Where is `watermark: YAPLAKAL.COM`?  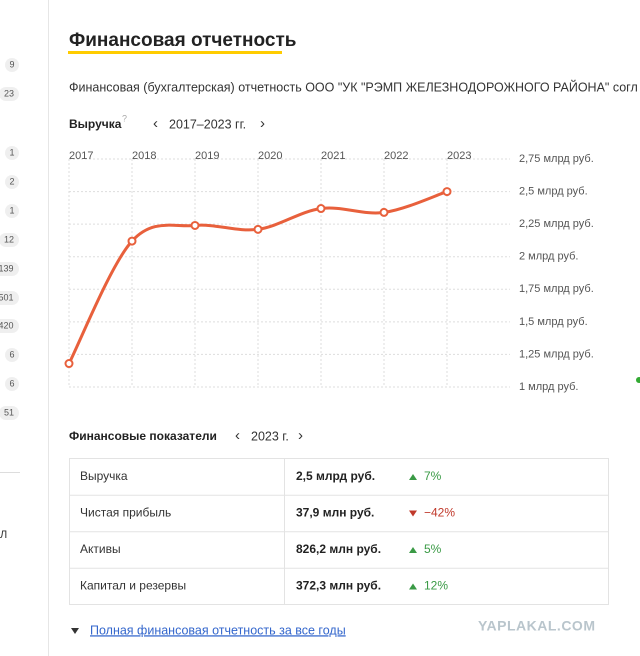 watermark: YAPLAKAL.COM is located at coordinates (537, 626).